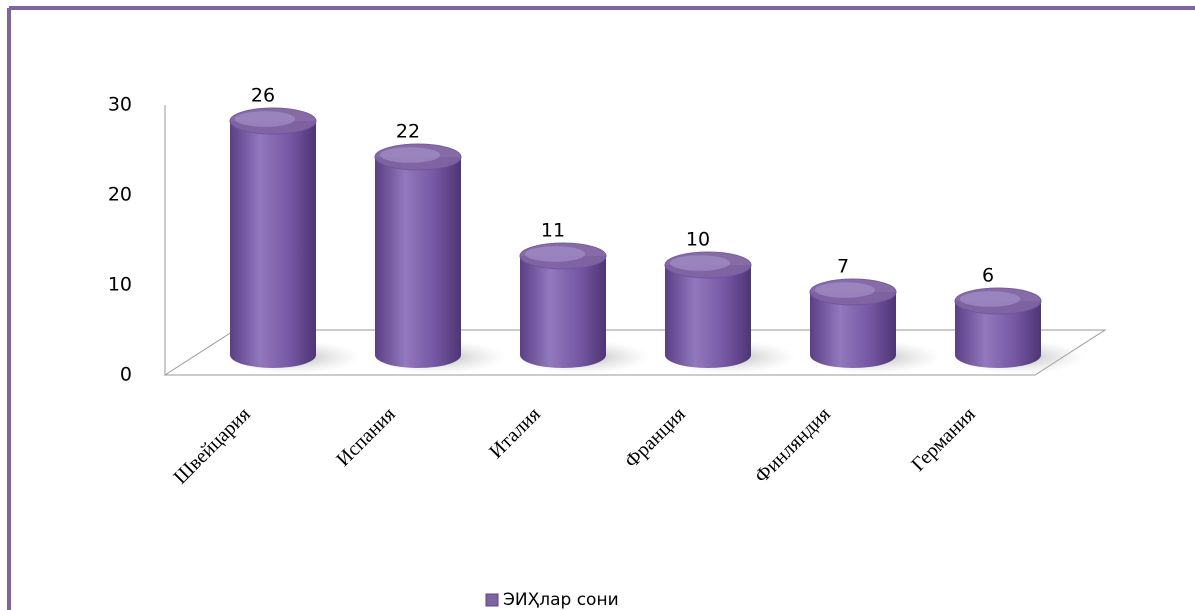 The image size is (1195, 610). Describe the element at coordinates (943, 439) in the screenshot. I see `x-tick-label: Германия` at that location.